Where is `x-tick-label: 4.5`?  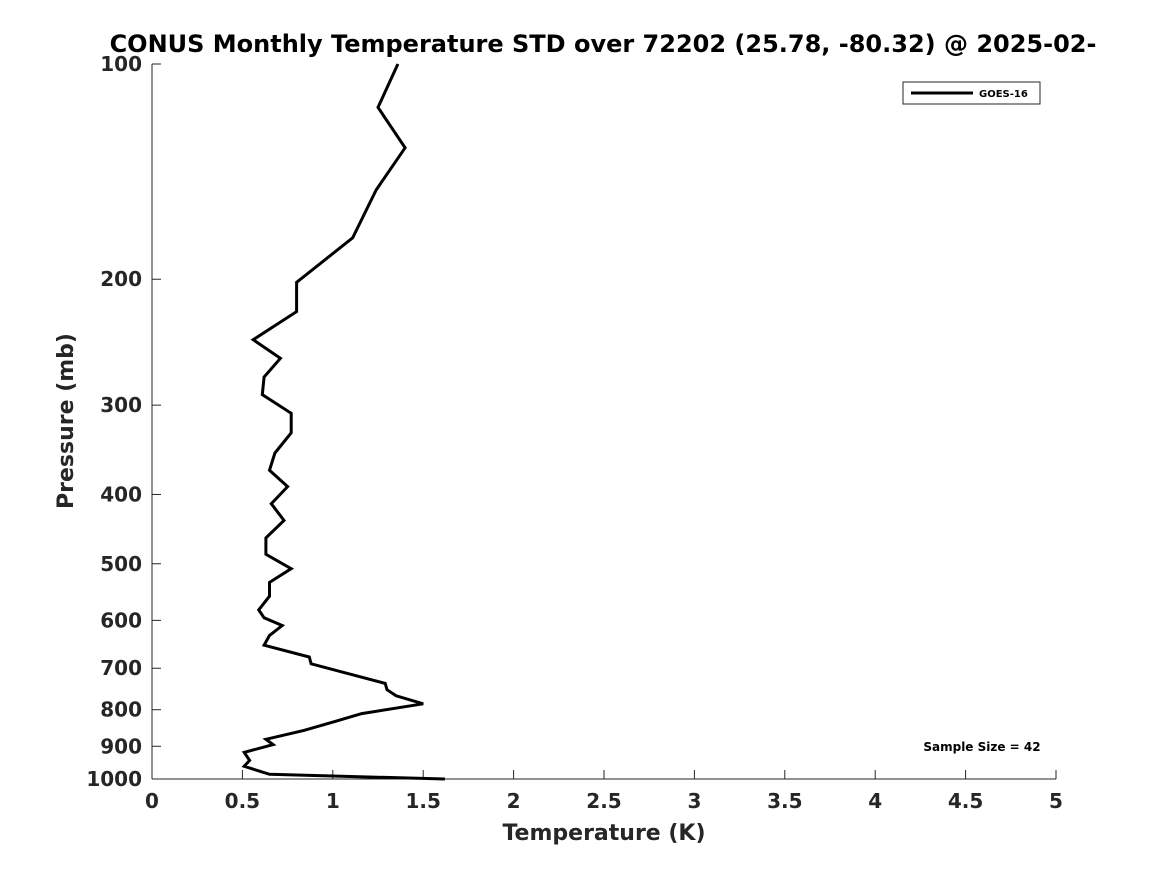
x-tick-label: 4.5 is located at coordinates (965, 801).